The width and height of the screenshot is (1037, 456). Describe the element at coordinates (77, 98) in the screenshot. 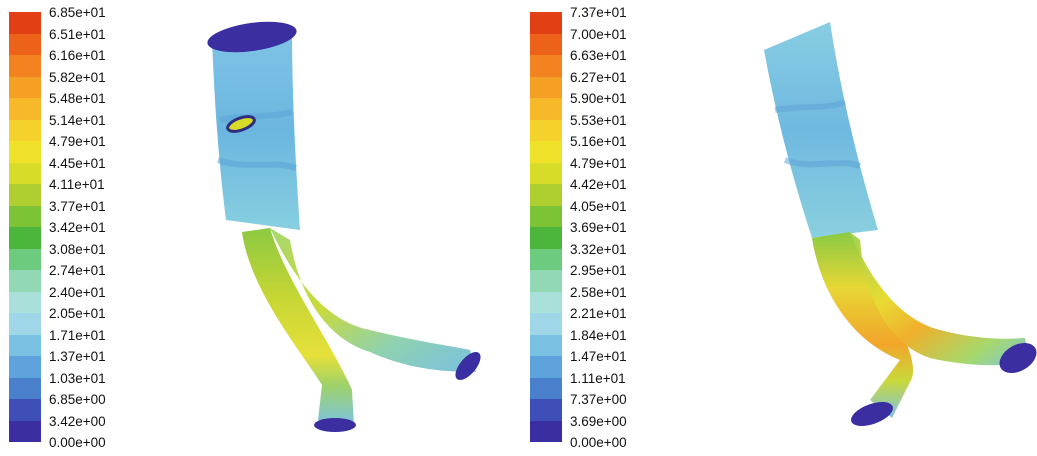

I see `legend-label: 5.48e+01` at that location.